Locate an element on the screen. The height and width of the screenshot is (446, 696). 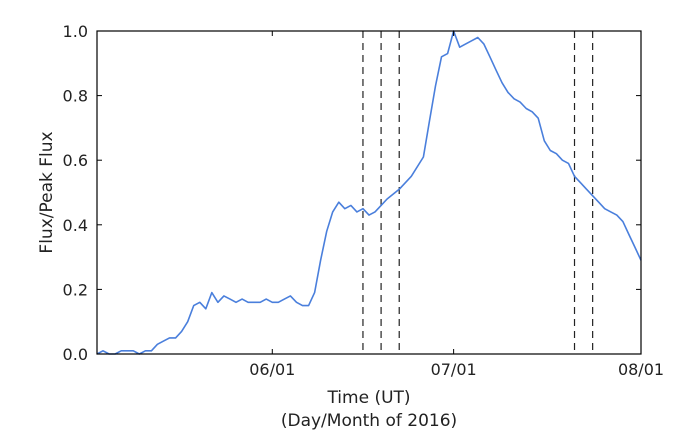
x-tick-label: 08/01 is located at coordinates (641, 369).